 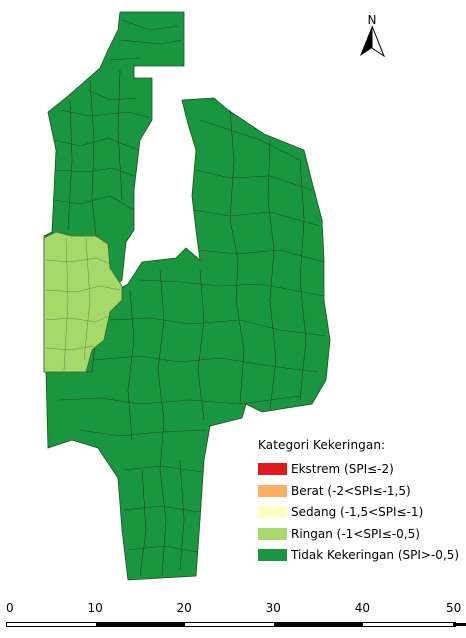 I want to click on legend-label: Berat (-2<SPI≤-1,5), so click(x=351, y=490).